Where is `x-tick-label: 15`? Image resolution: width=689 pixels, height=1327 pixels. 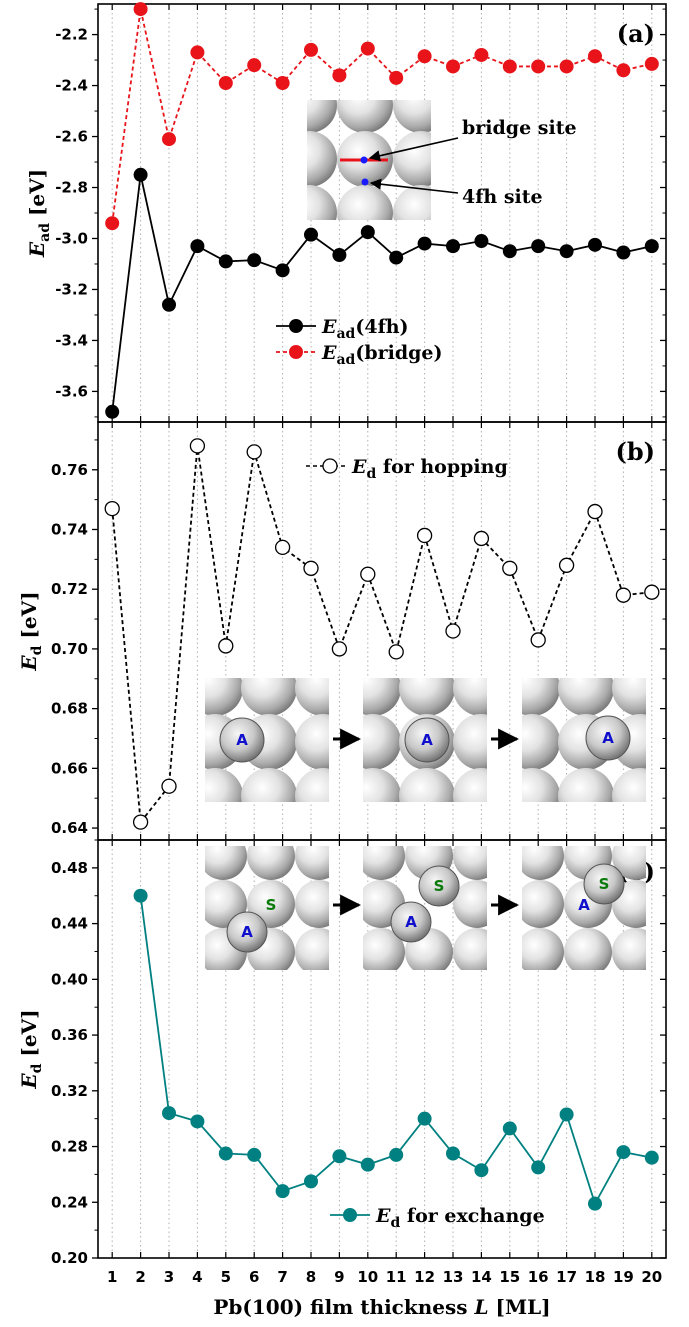
x-tick-label: 15 is located at coordinates (509, 1277).